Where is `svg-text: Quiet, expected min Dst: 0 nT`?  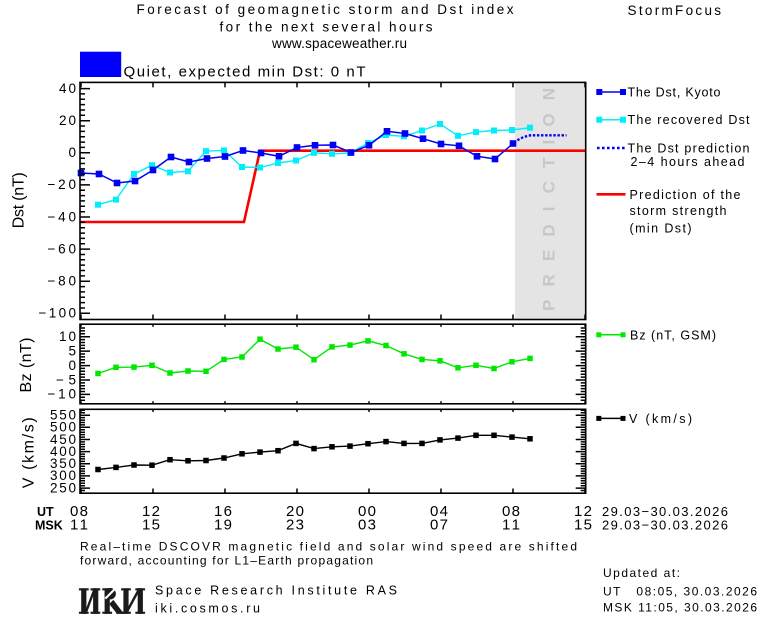 svg-text: Quiet, expected min Dst: 0 nT is located at coordinates (245, 72).